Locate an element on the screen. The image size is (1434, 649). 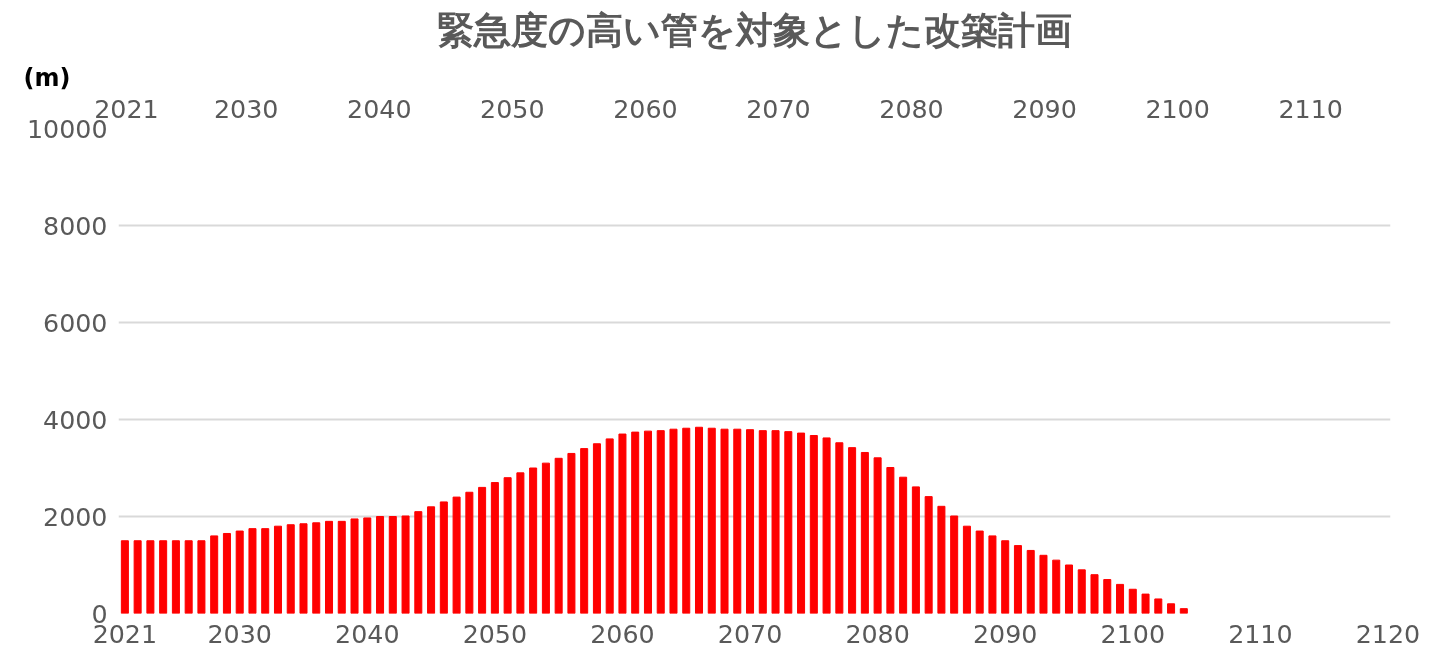
x2-tick-label: 2100 is located at coordinates (1177, 108).